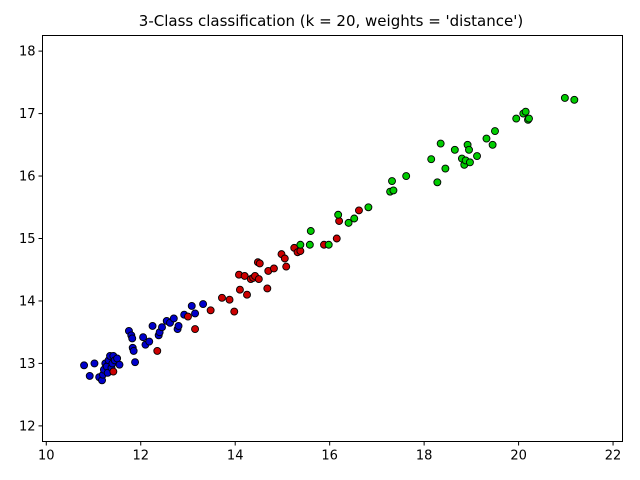  I want to click on y-tick-label: 14, so click(27, 301).